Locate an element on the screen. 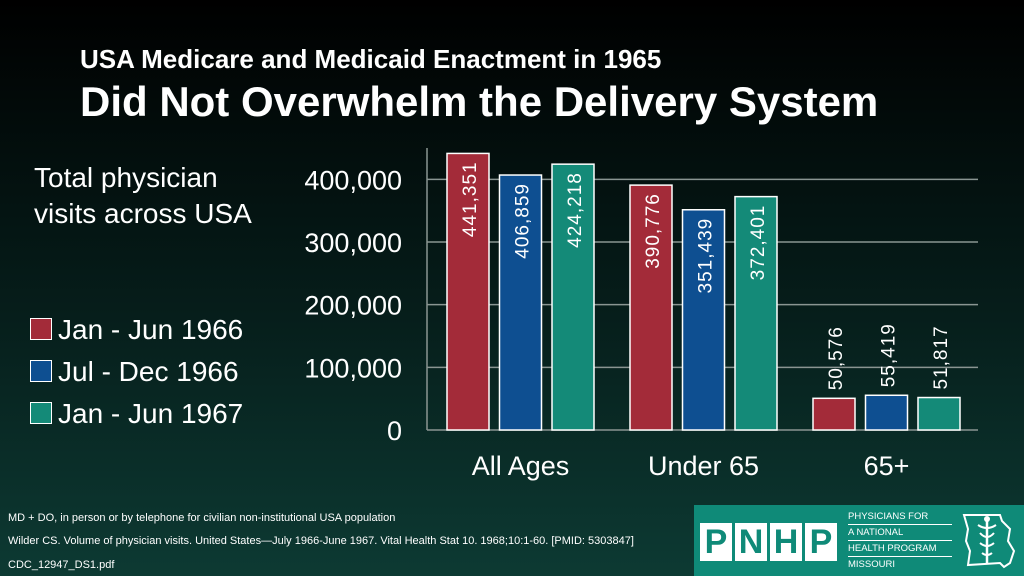 The image size is (1024, 576). chart-description: Total physician visits across USA is located at coordinates (143, 195).